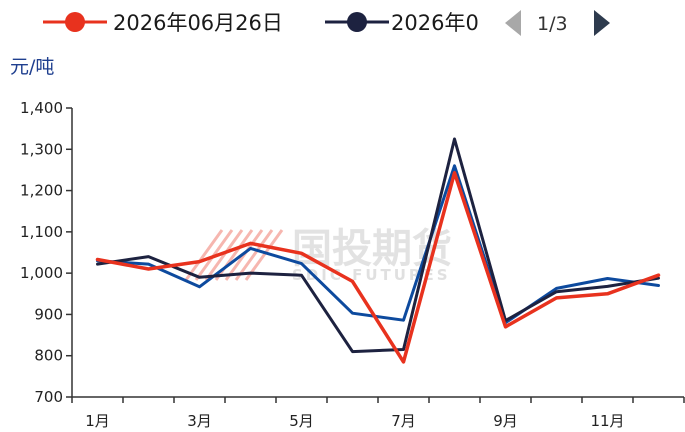 This screenshot has height=432, width=685. I want to click on legend: 2026年06月26日 2026年0 1/3, so click(326, 21).